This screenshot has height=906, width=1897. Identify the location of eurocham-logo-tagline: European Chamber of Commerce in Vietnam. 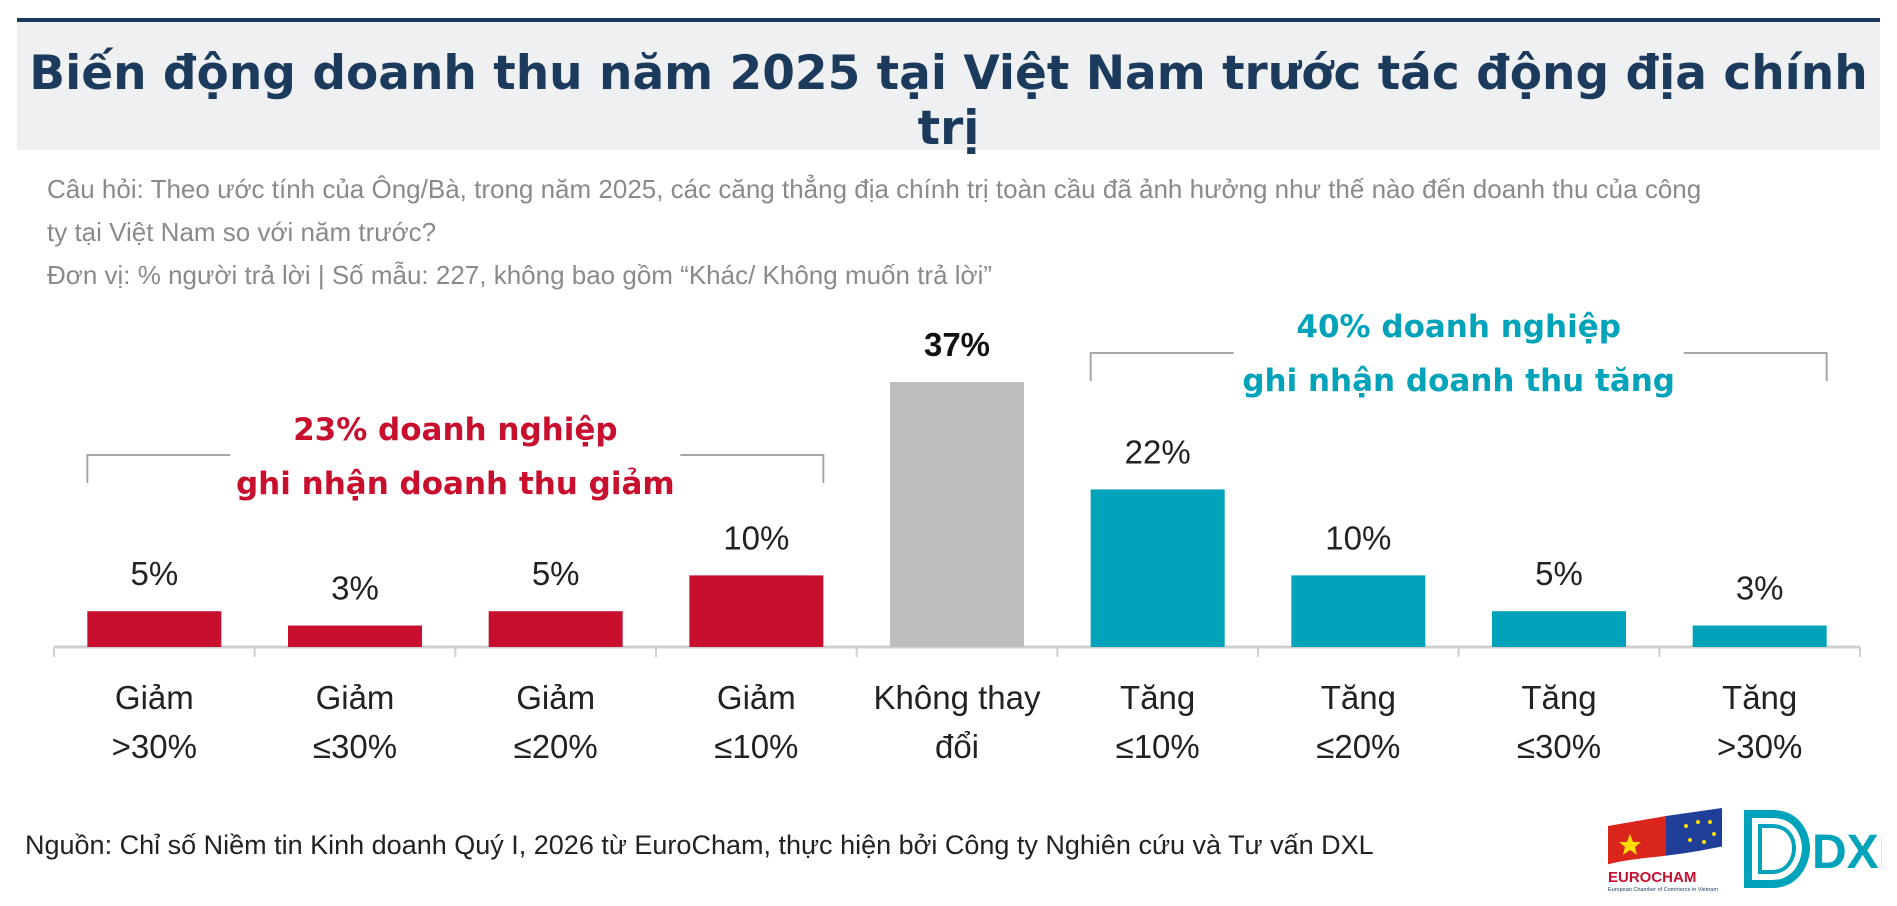
(1663, 890).